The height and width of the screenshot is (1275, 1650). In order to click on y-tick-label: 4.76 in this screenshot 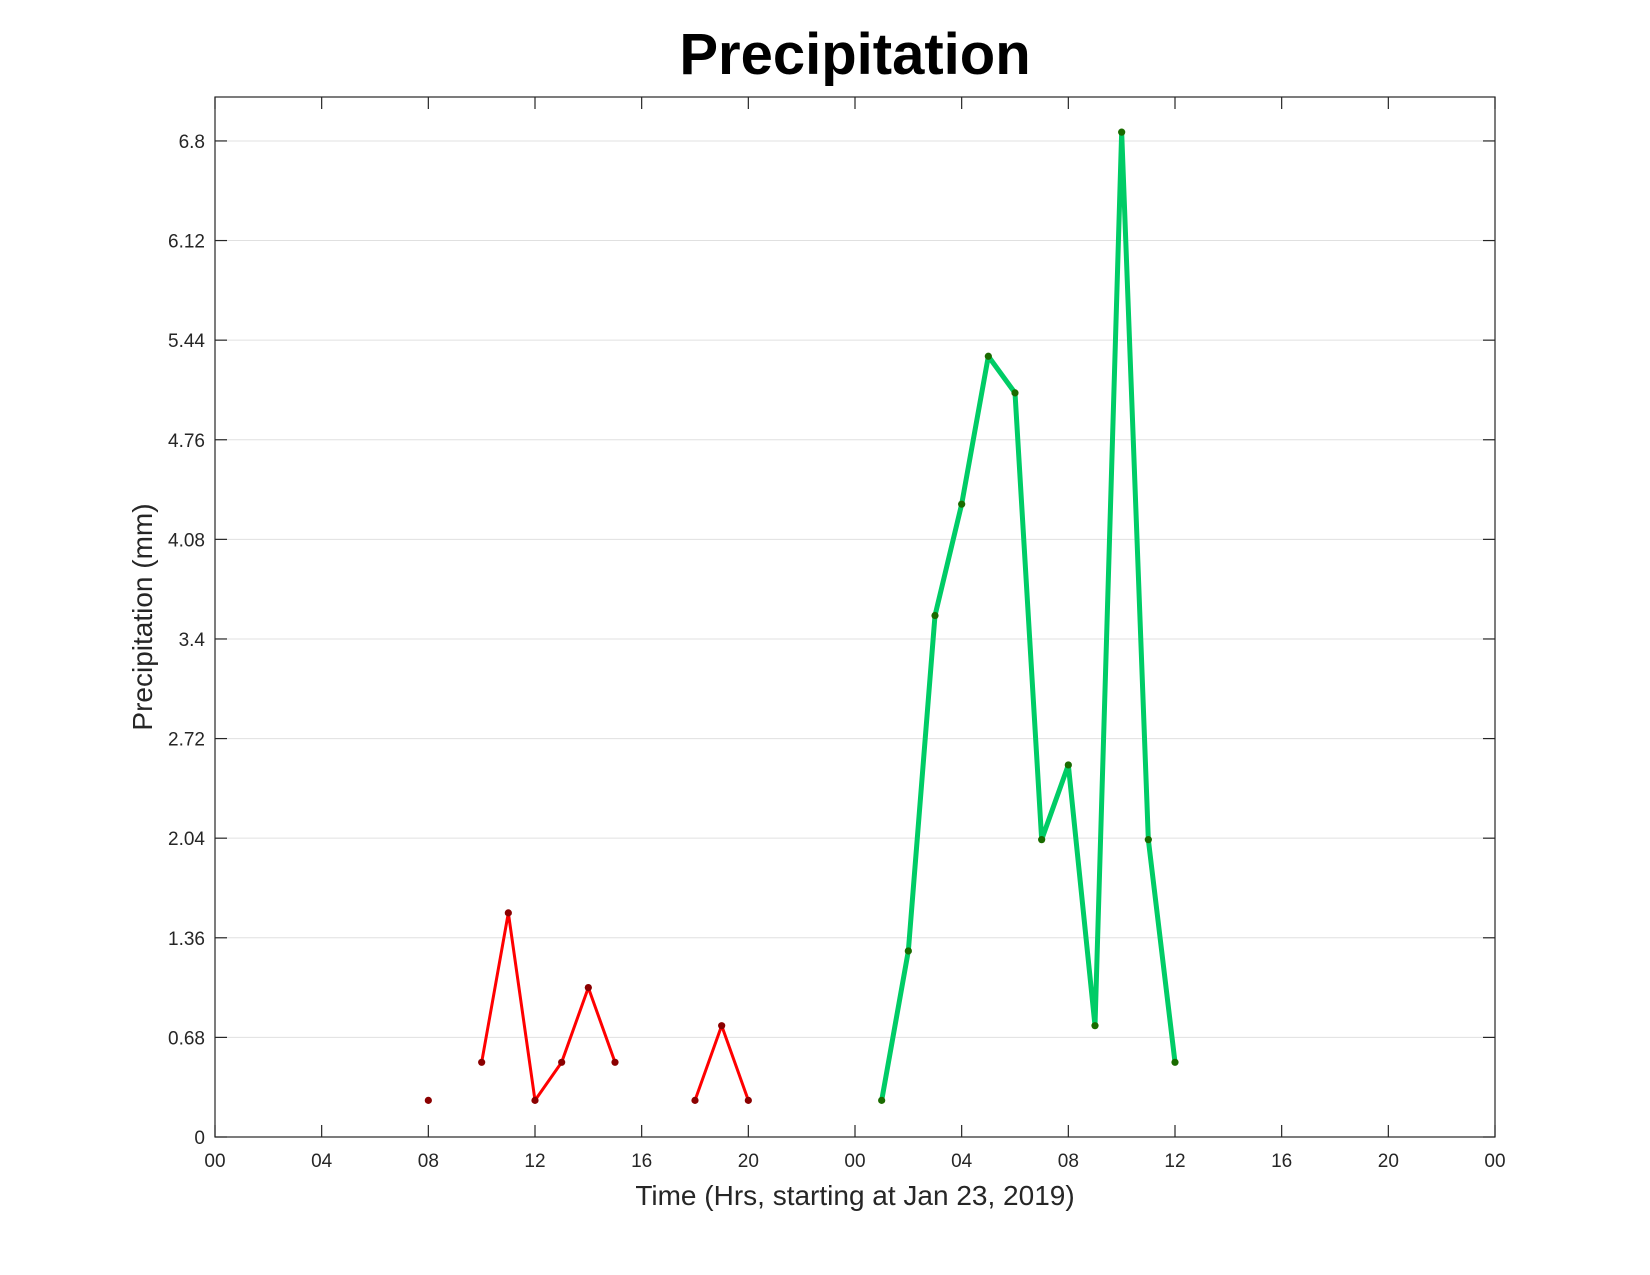, I will do `click(186, 441)`.